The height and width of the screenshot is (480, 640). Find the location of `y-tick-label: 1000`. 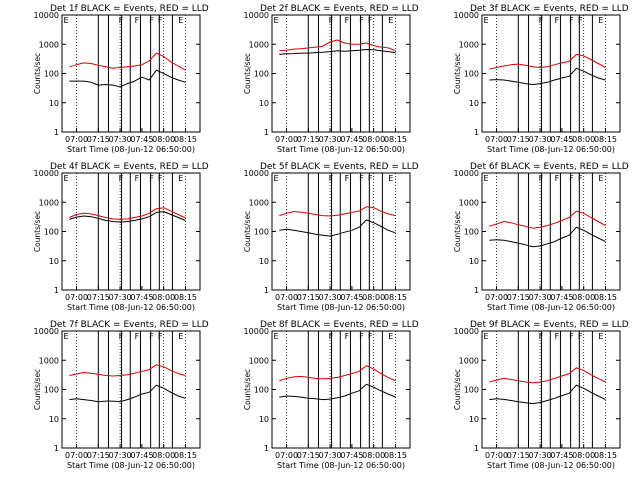

y-tick-label: 1000 is located at coordinates (259, 44).